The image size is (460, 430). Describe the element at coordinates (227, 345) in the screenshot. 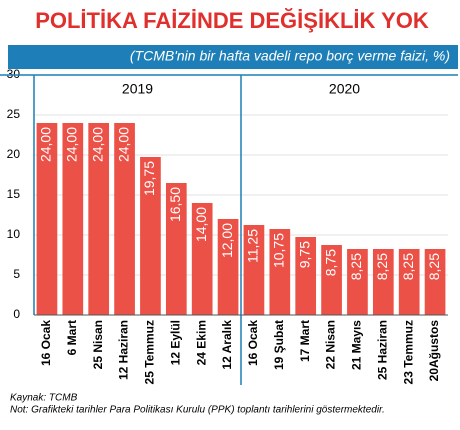

I see `x-tick-label: 12 Aralık` at that location.